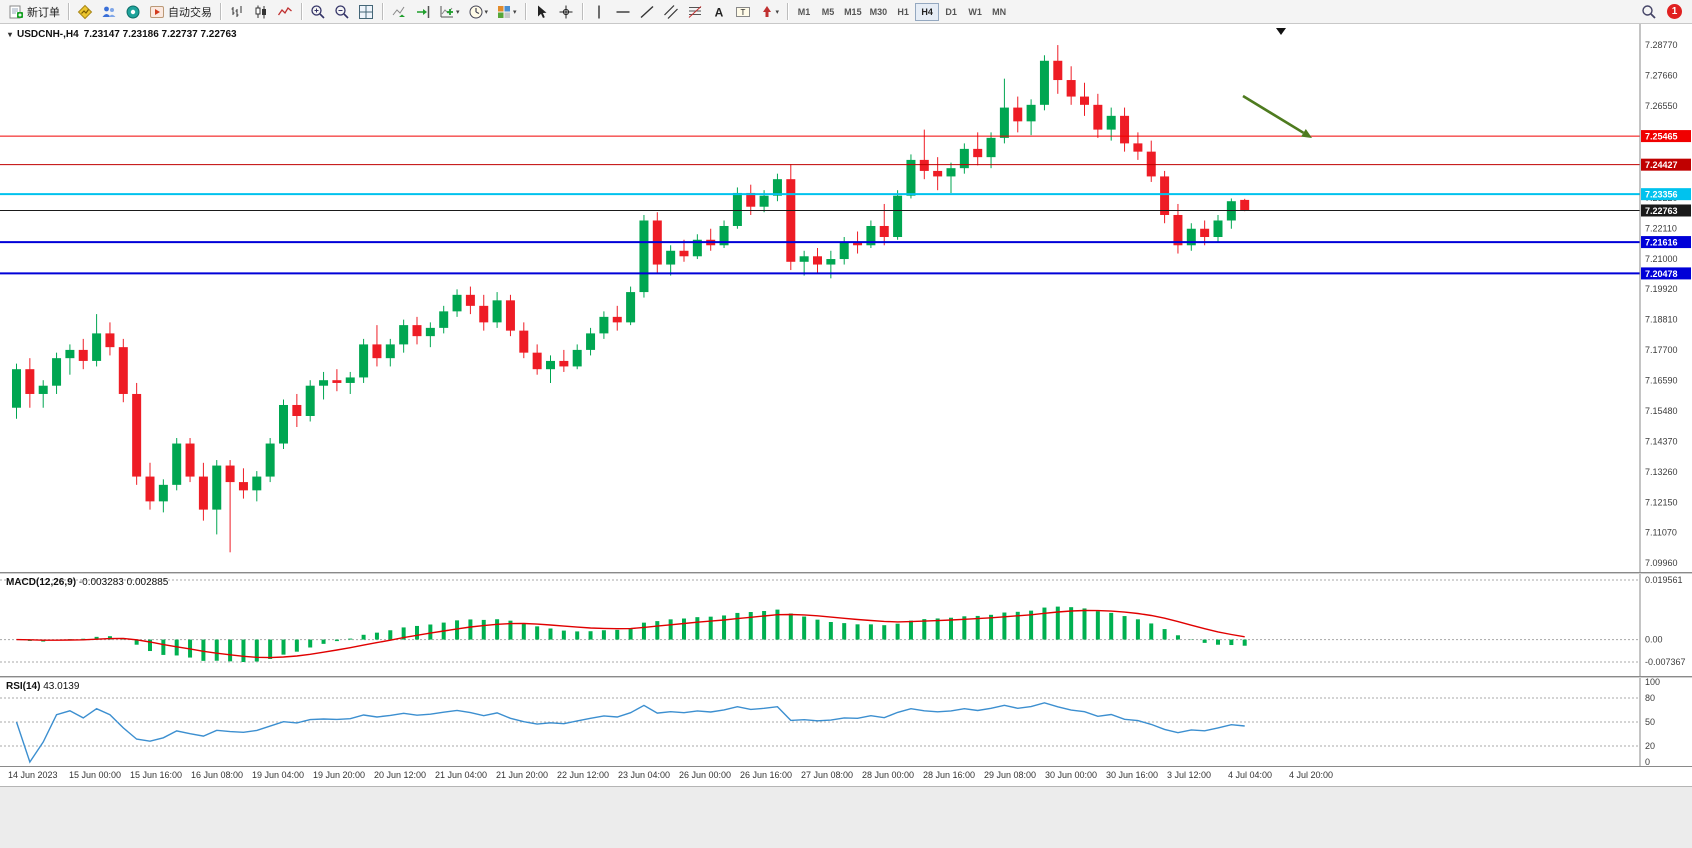 This screenshot has height=848, width=1692. Describe the element at coordinates (1661, 106) in the screenshot. I see `price-tick: 7.26550` at that location.